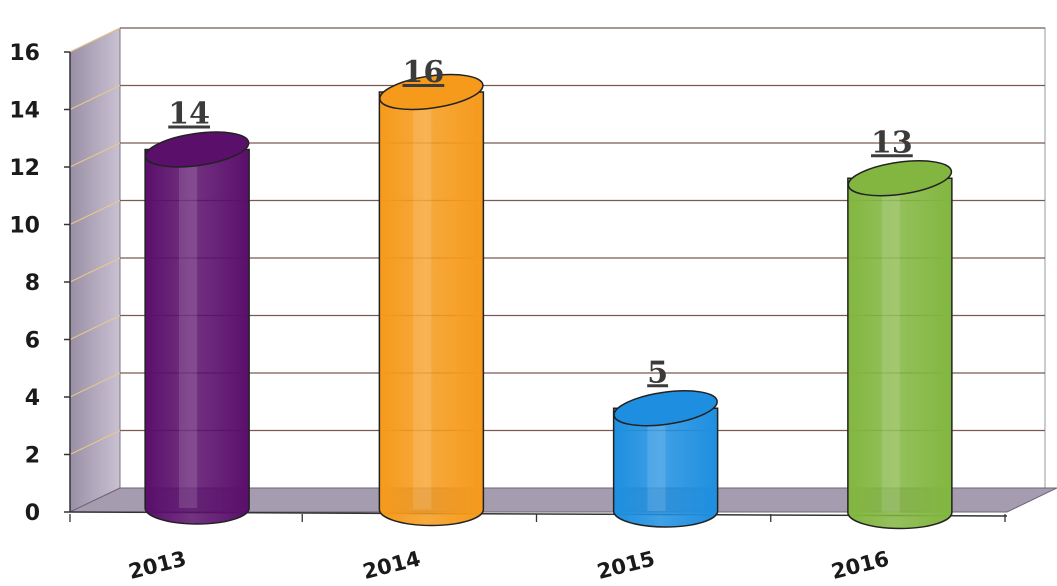 The image size is (1057, 586). What do you see at coordinates (24, 53) in the screenshot?
I see `y-tick-label: 16` at bounding box center [24, 53].